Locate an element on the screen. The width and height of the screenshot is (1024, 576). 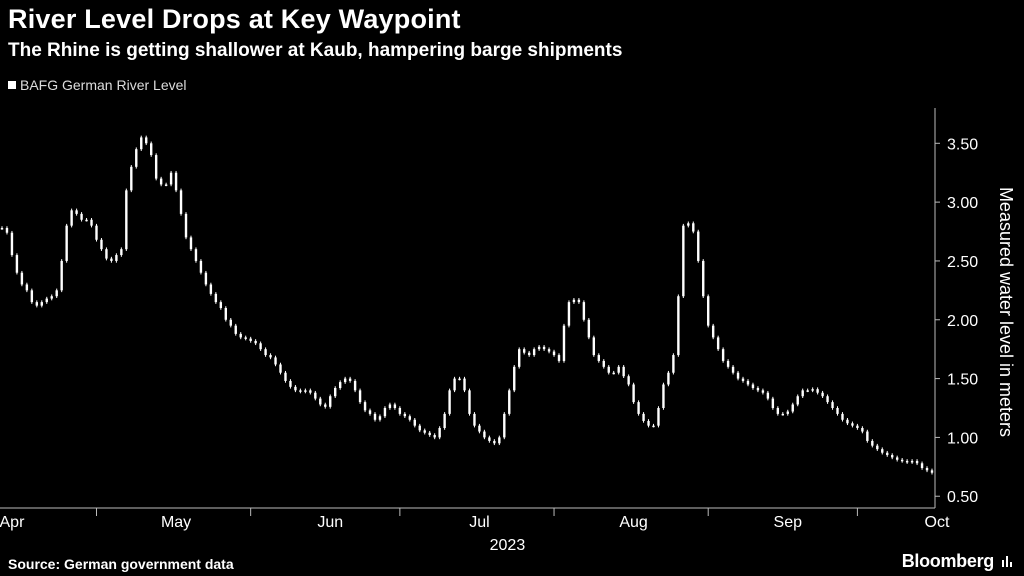
source-note: Source: German government data is located at coordinates (121, 564).